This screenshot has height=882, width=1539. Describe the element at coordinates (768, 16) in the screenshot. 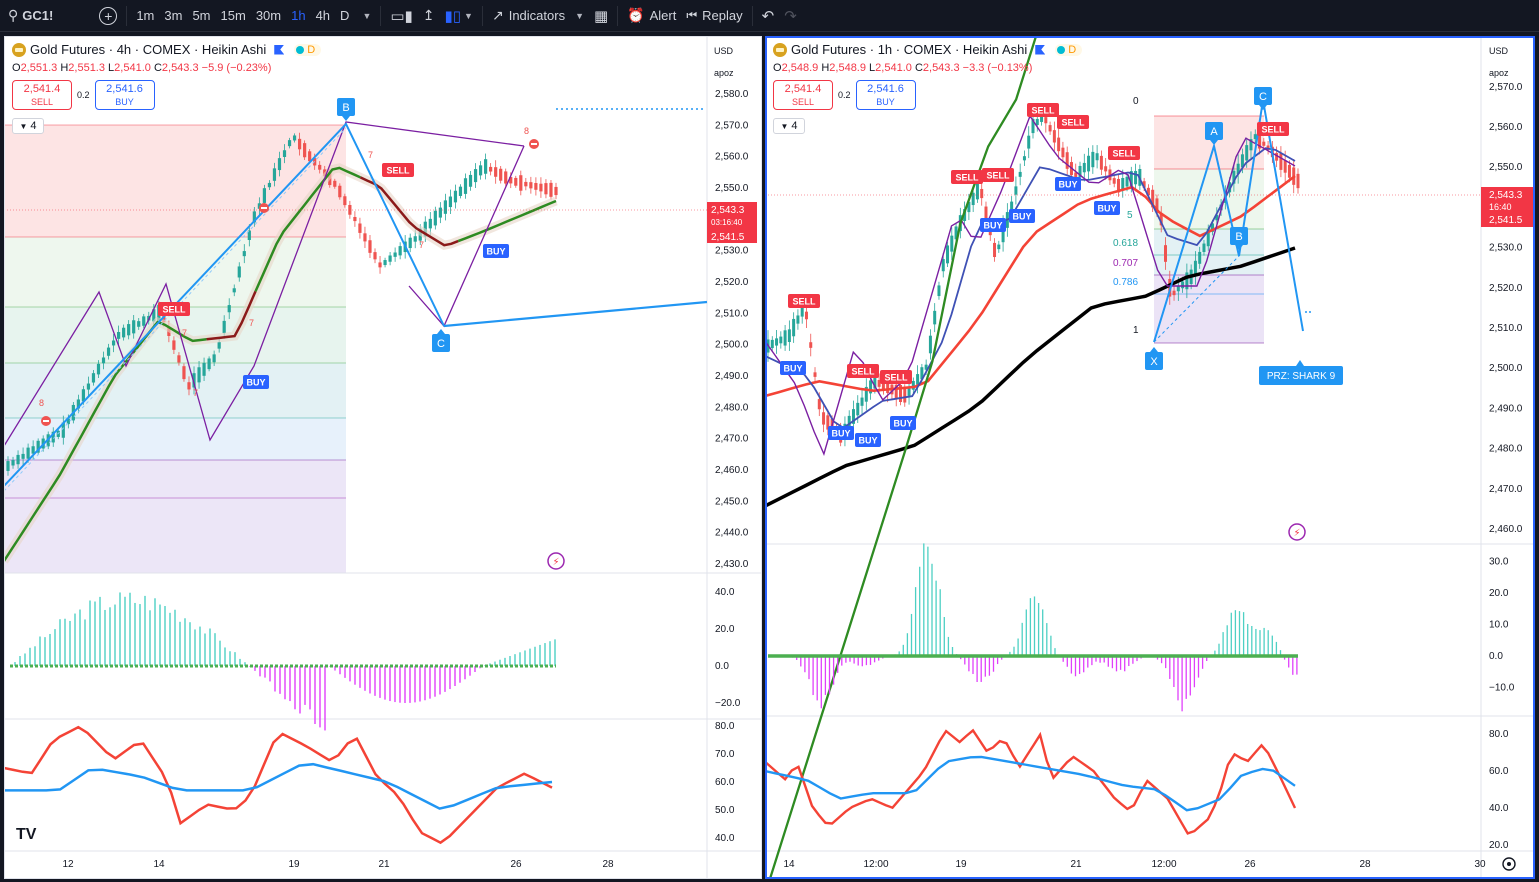

I see `undo-button: ↶` at that location.